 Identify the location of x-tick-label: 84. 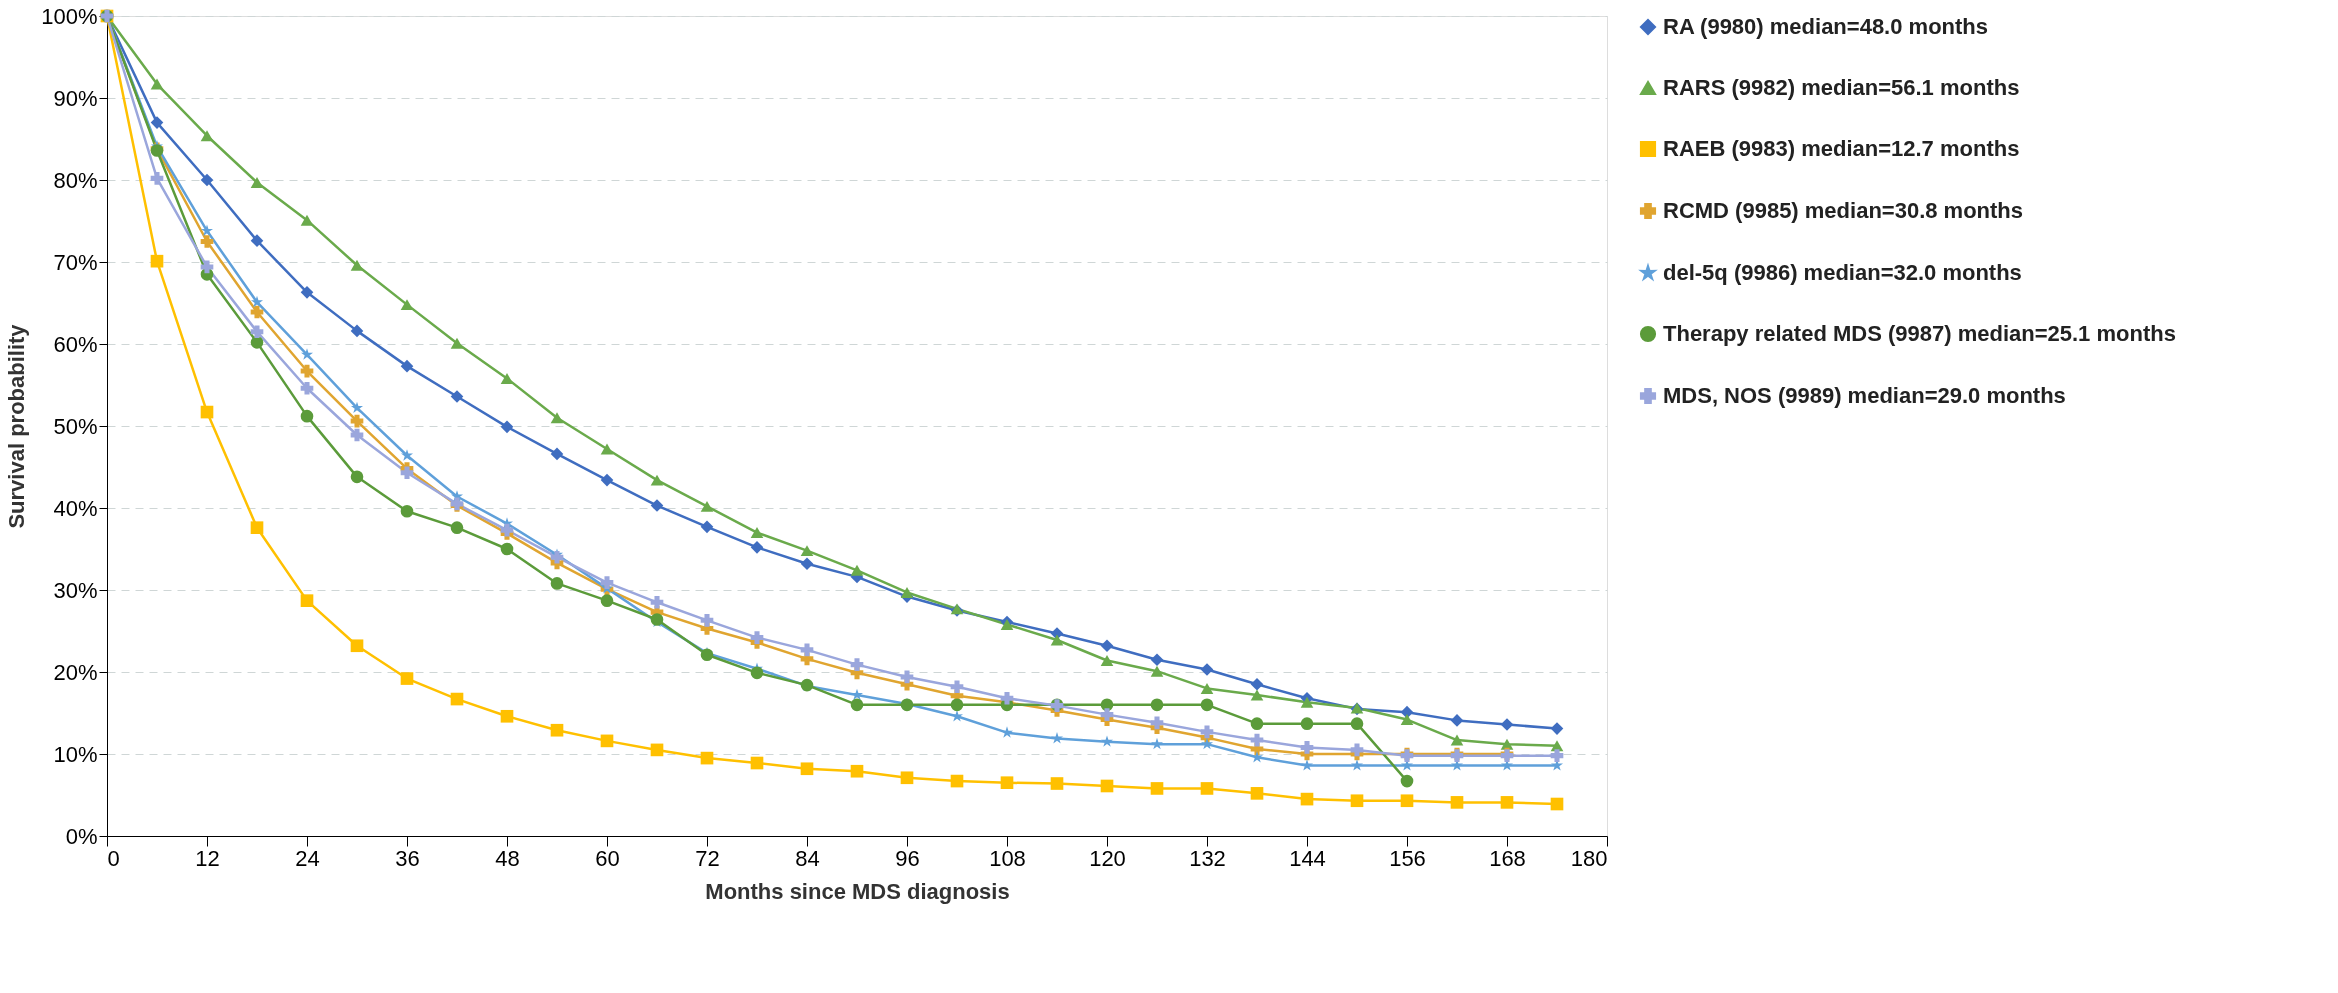
(807, 858).